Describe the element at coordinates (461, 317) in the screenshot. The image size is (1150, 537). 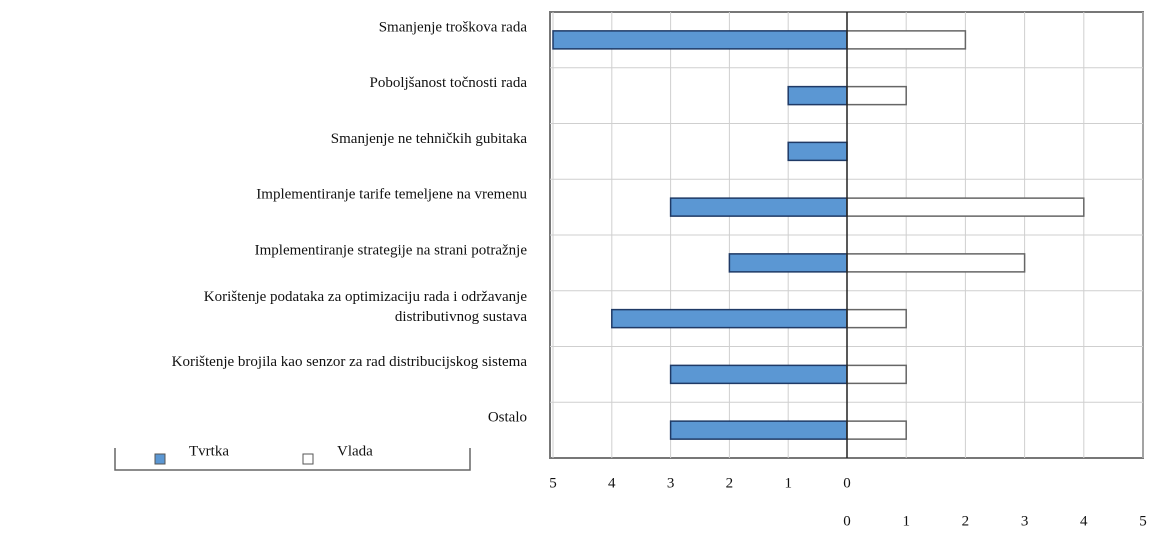
I see `category-label: distributivnog sustava` at that location.